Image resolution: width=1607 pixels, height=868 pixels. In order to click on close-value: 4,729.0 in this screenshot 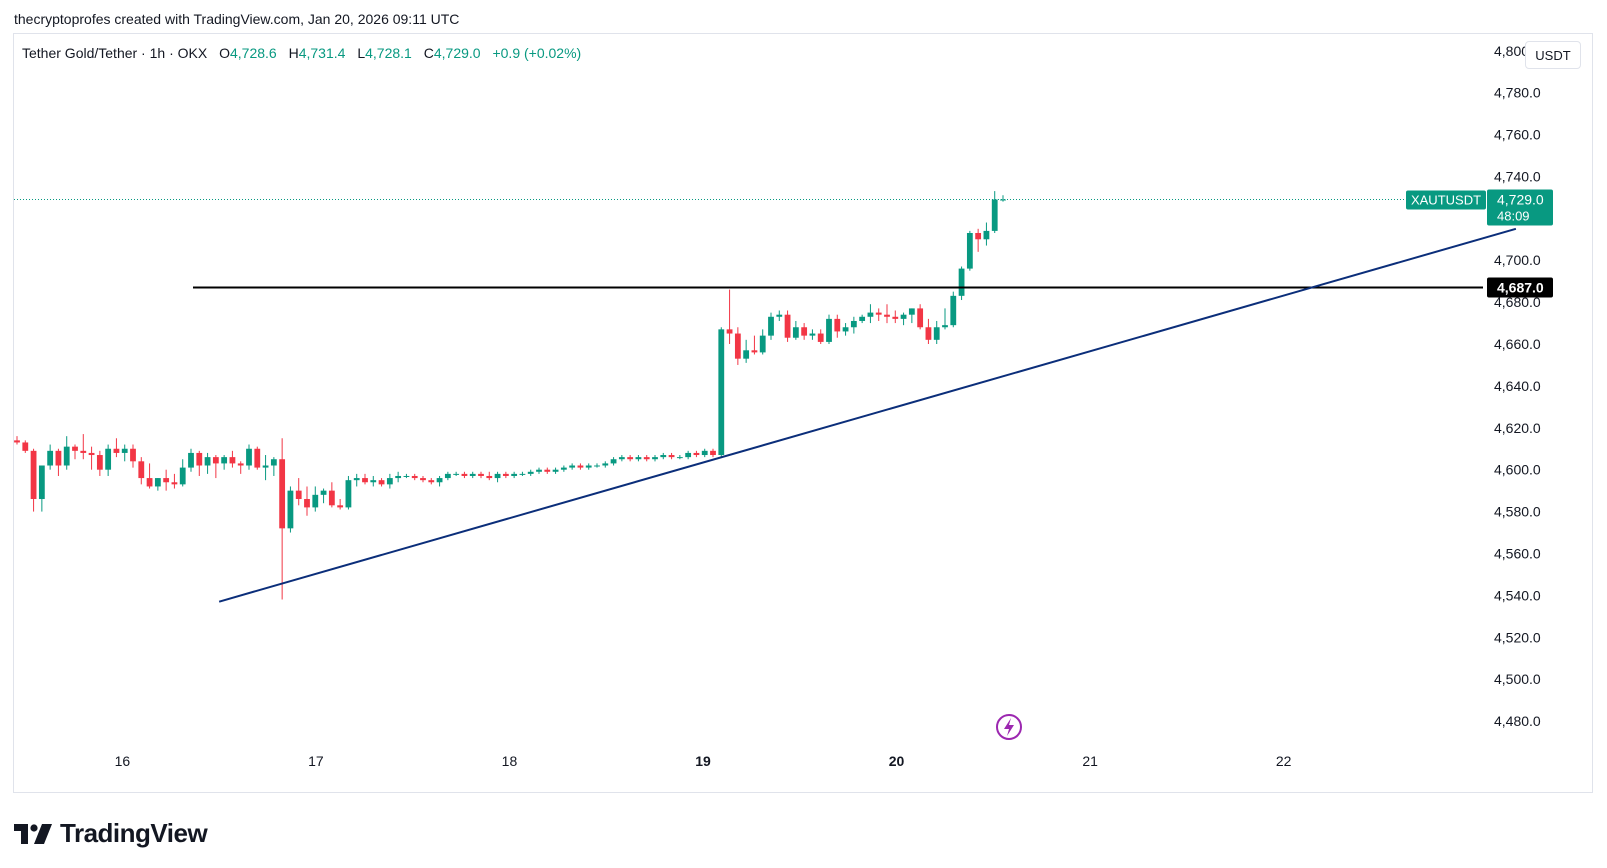, I will do `click(457, 53)`.